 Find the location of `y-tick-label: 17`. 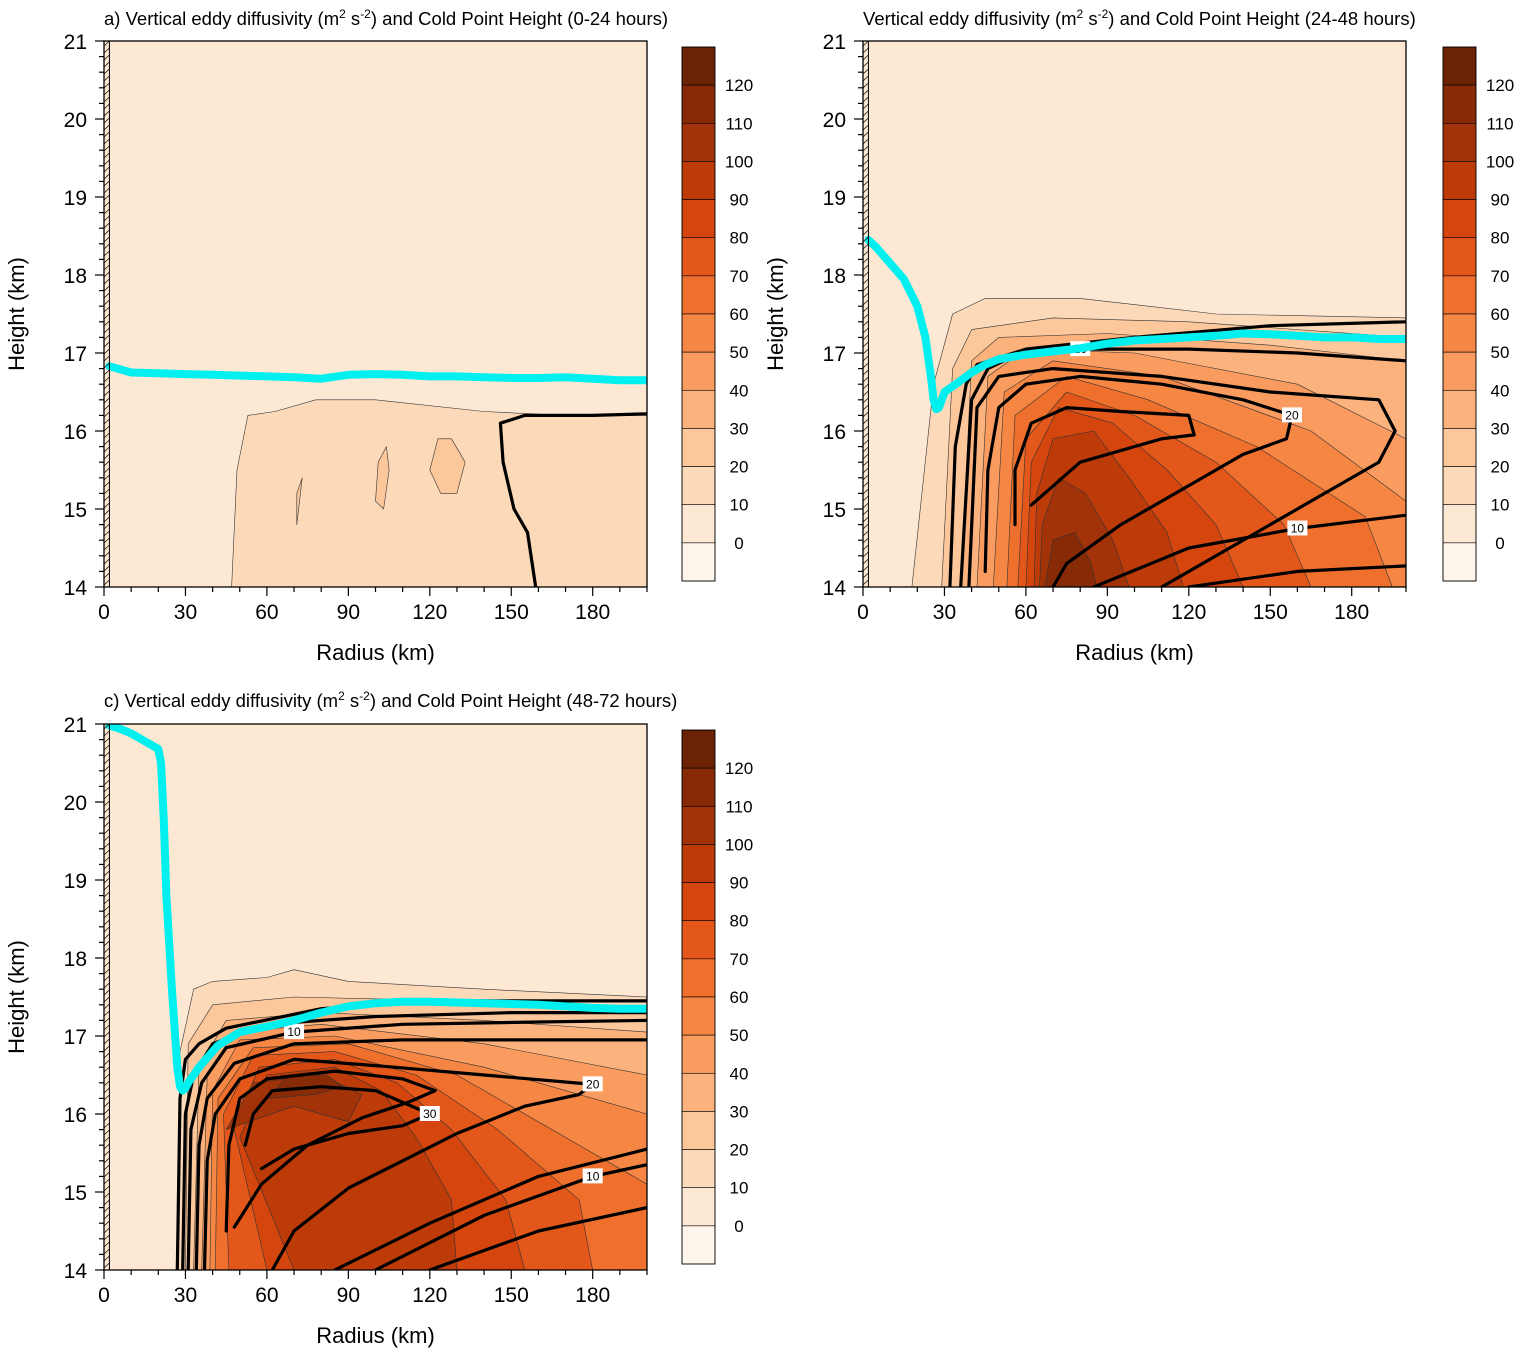

y-tick-label: 17 is located at coordinates (75, 354).